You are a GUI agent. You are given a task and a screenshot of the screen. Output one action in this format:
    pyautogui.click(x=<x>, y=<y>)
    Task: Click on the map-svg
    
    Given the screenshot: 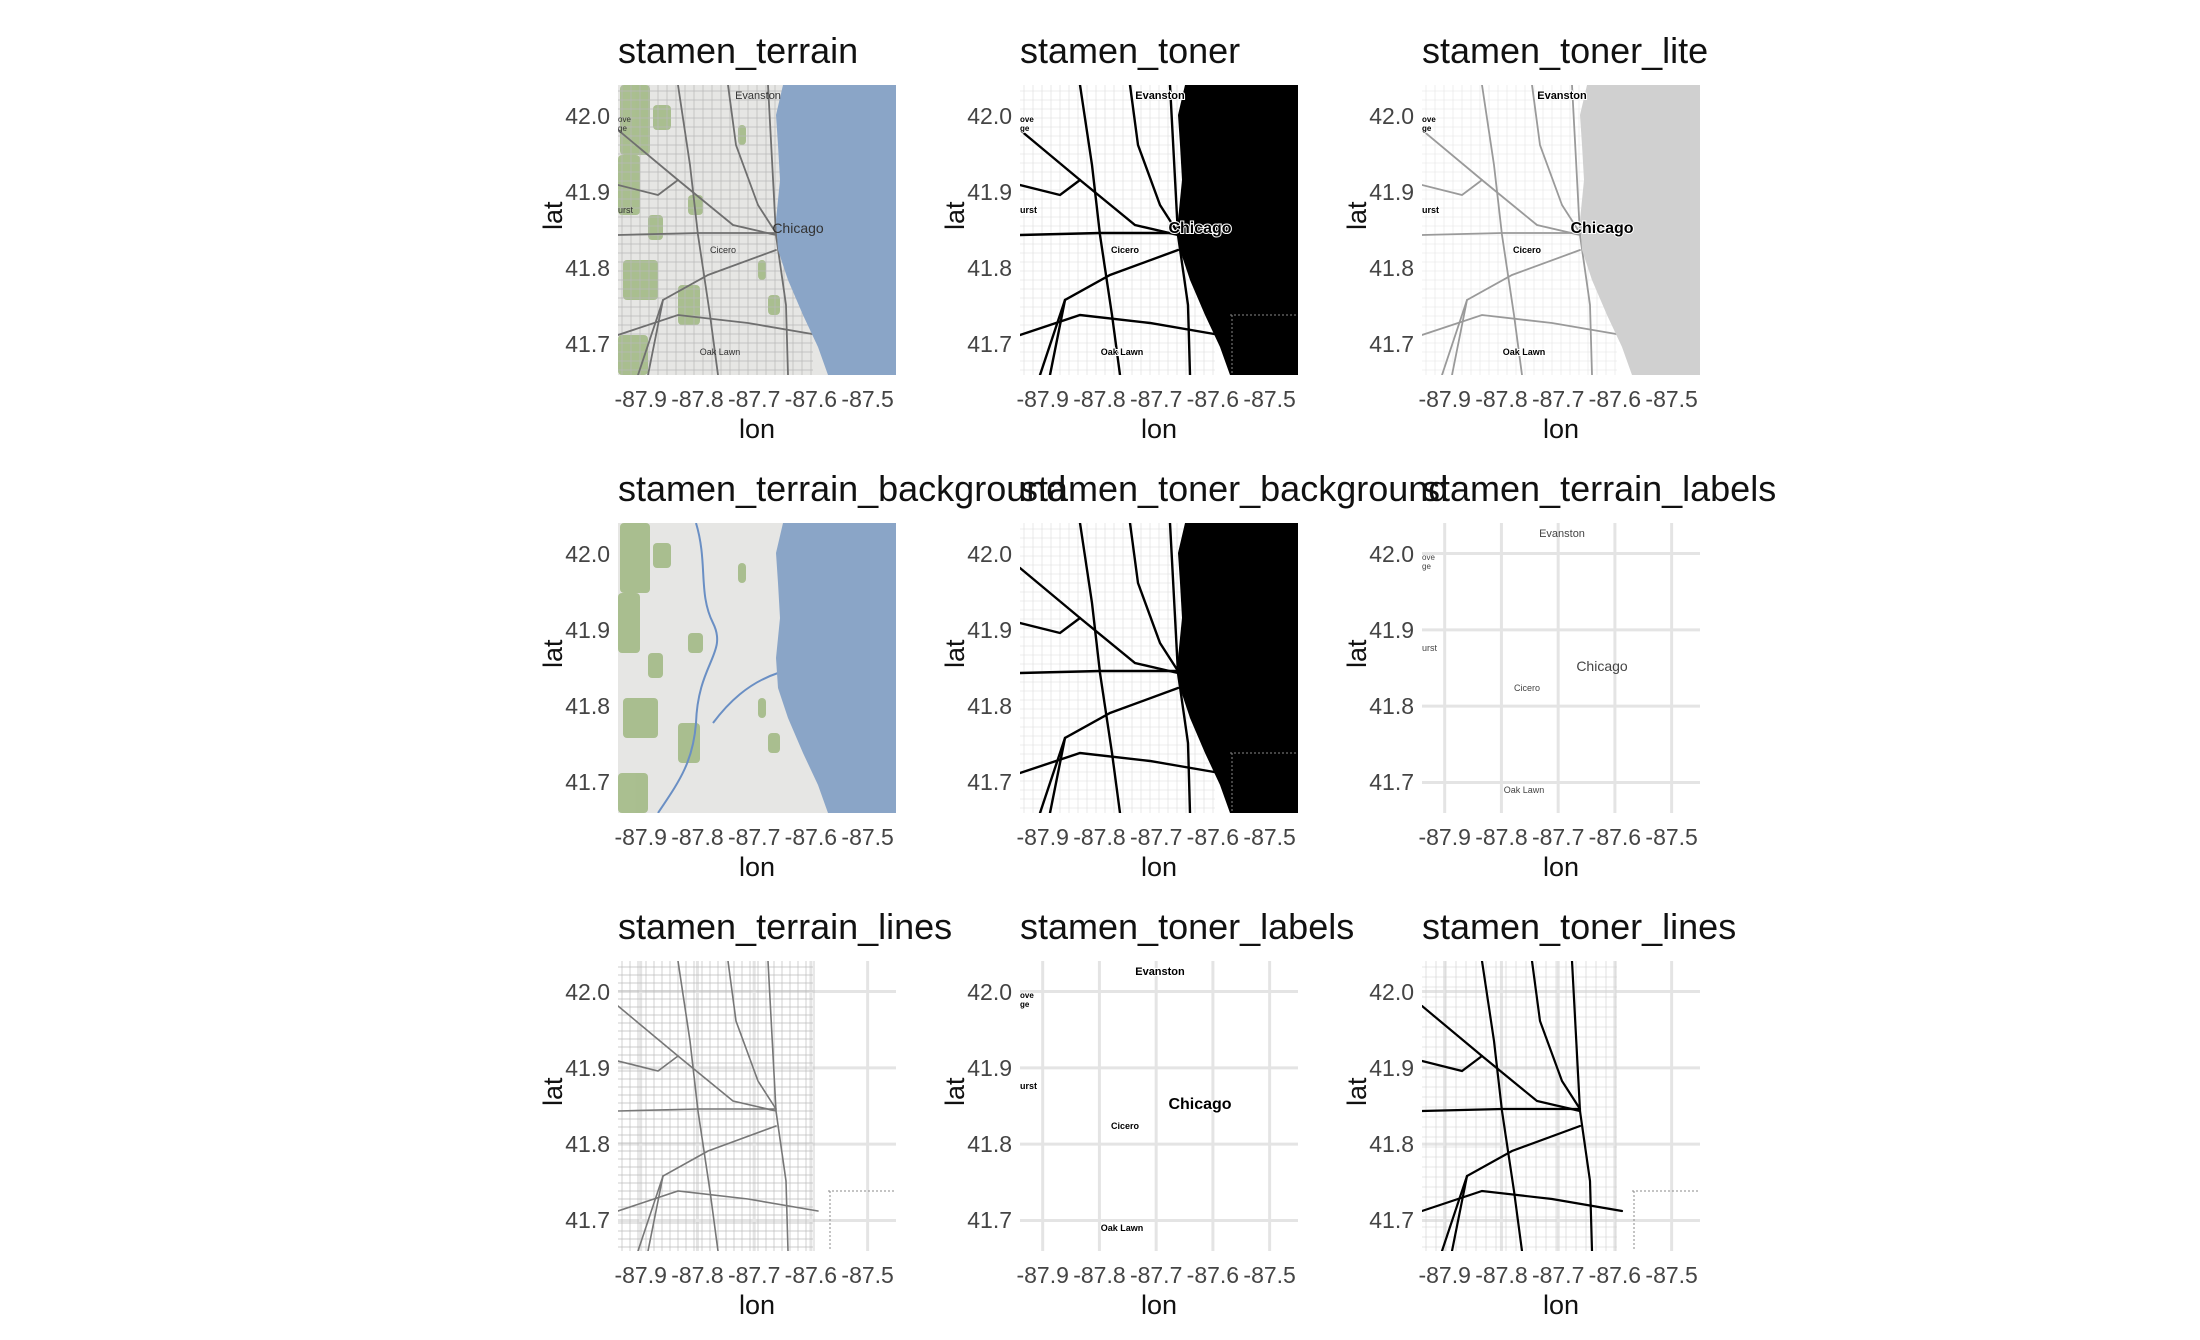 What is the action you would take?
    pyautogui.click(x=1159, y=668)
    